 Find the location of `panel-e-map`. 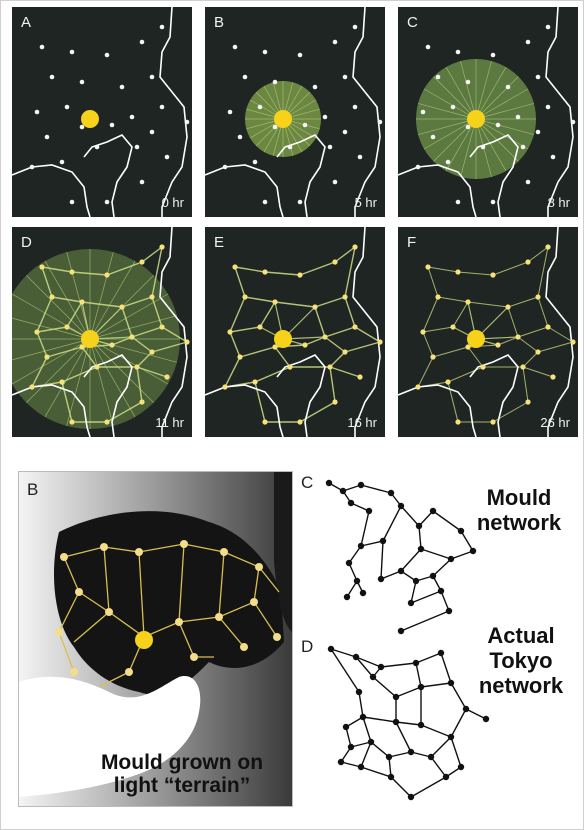

panel-e-map is located at coordinates (294, 332).